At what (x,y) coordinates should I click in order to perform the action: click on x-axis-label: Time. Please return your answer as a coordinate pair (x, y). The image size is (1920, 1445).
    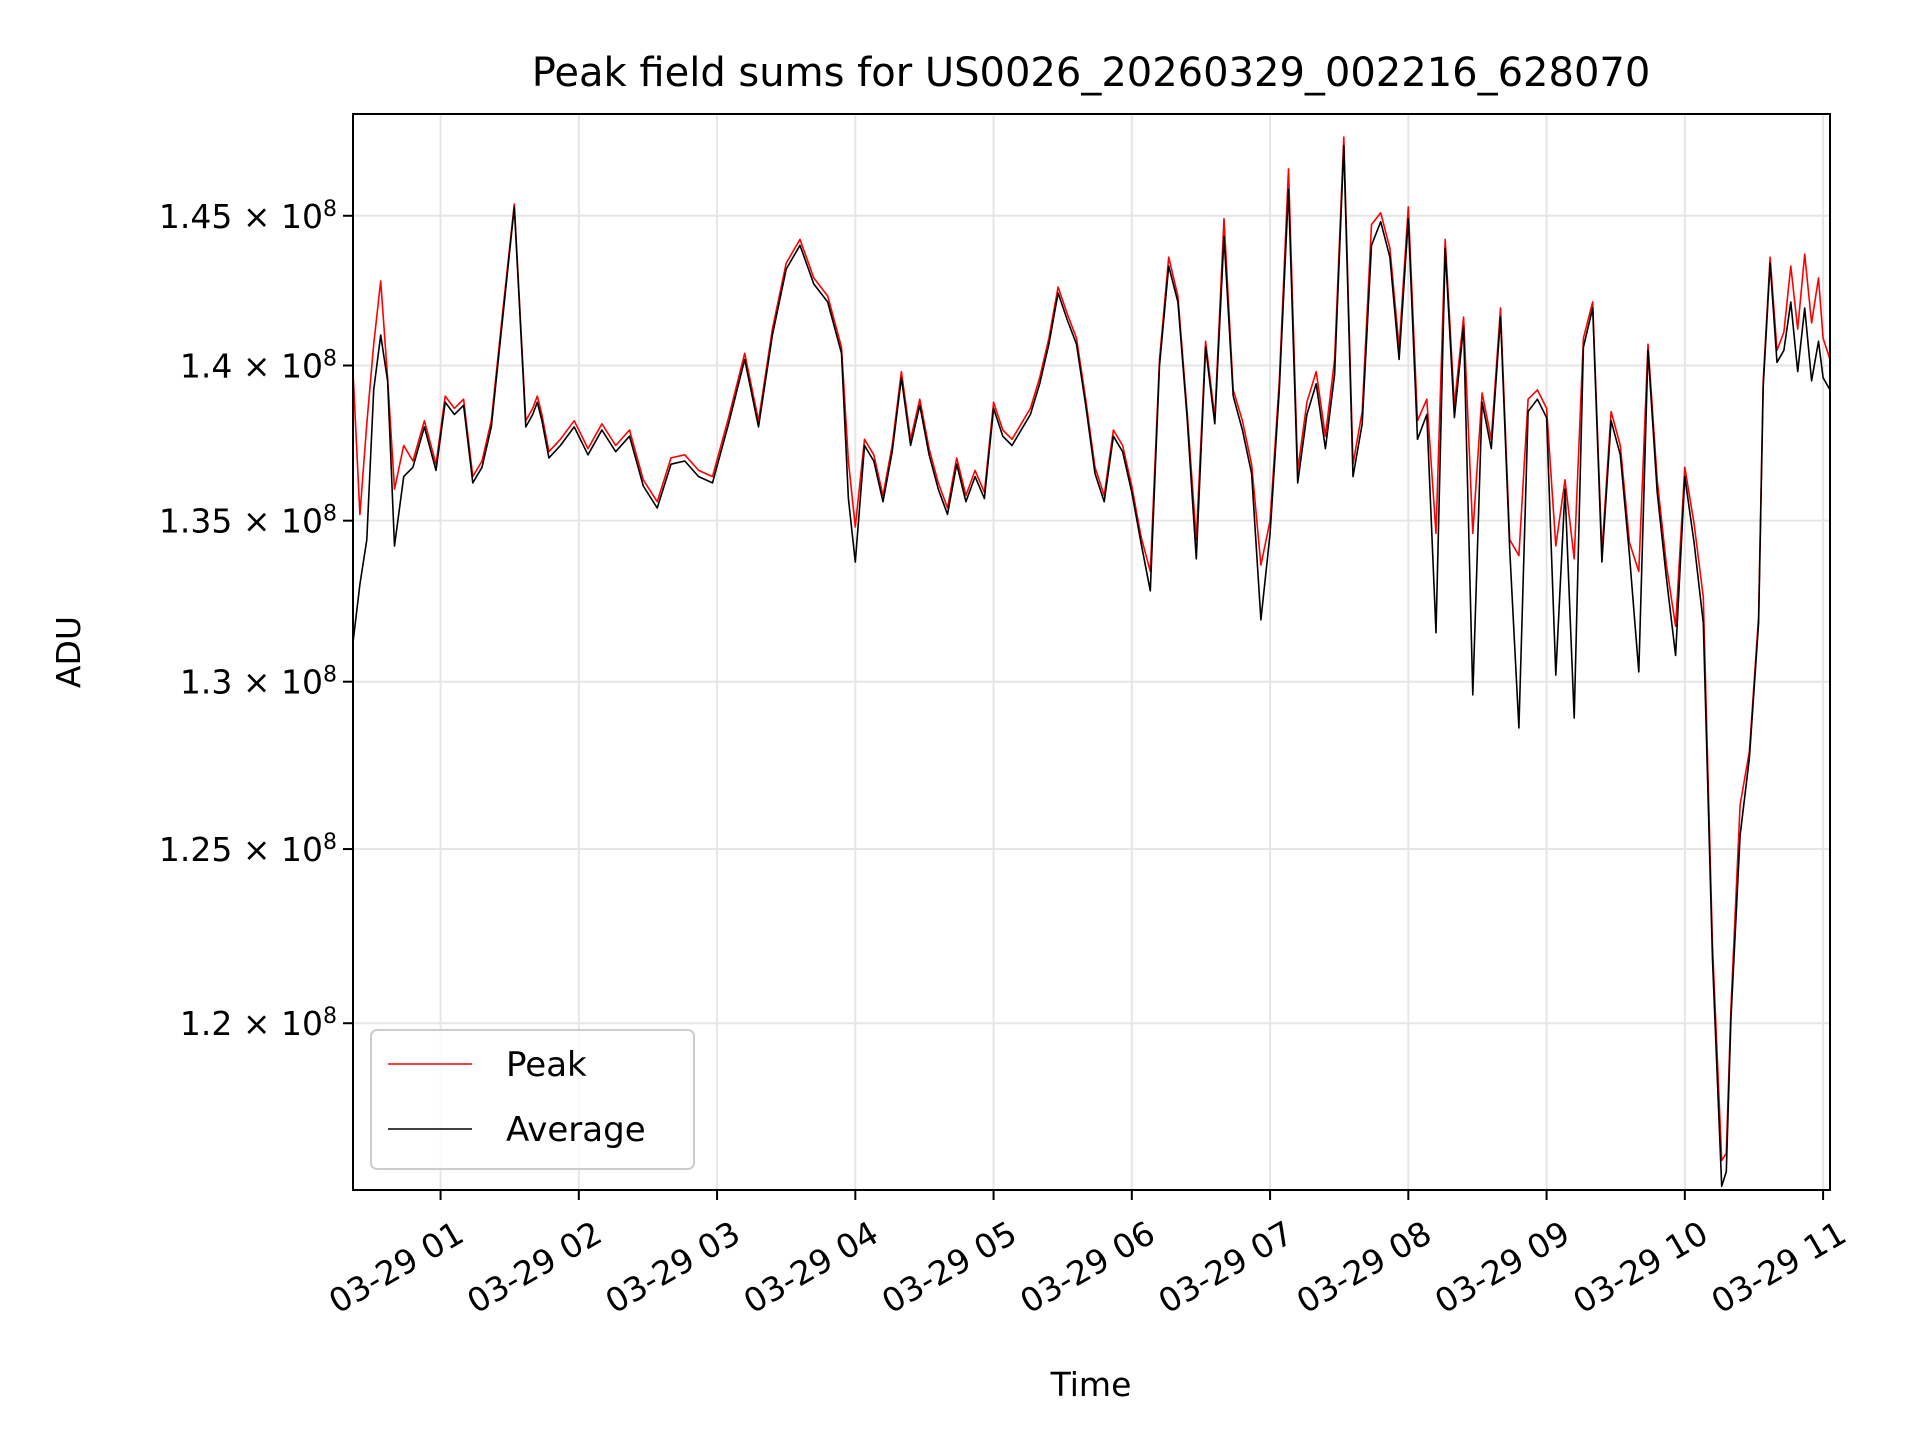
    Looking at the image, I should click on (1091, 1384).